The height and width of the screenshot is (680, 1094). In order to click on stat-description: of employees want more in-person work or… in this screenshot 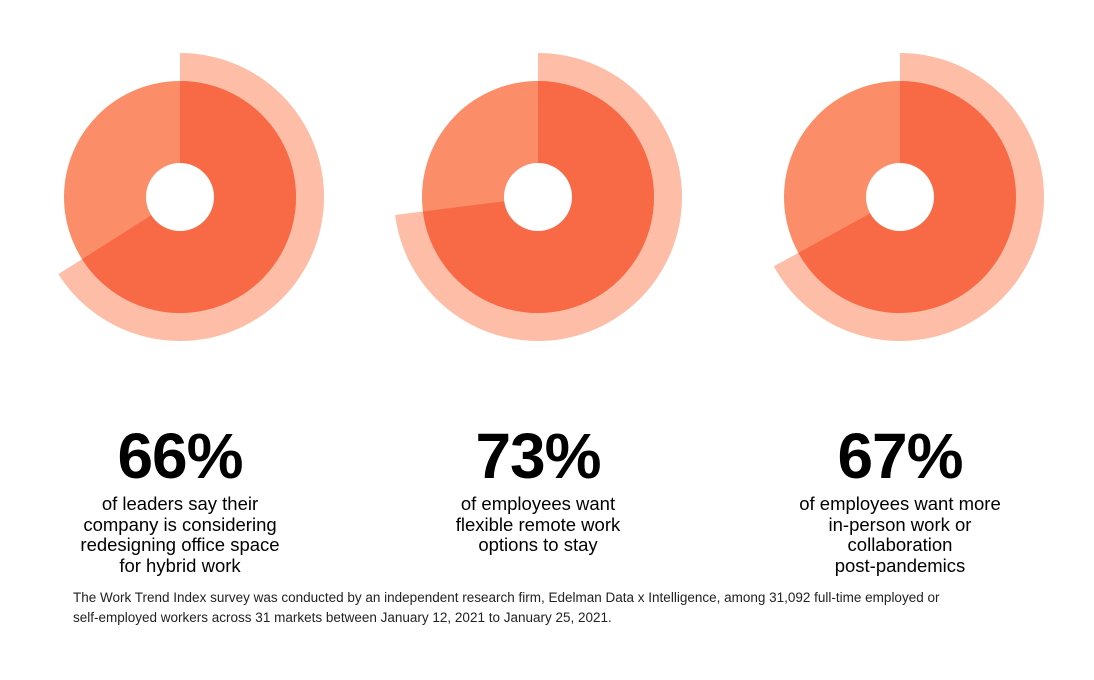, I will do `click(900, 534)`.